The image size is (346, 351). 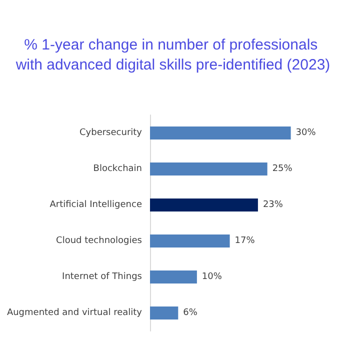 What do you see at coordinates (102, 277) in the screenshot?
I see `y-tick-label: Internet of Things` at bounding box center [102, 277].